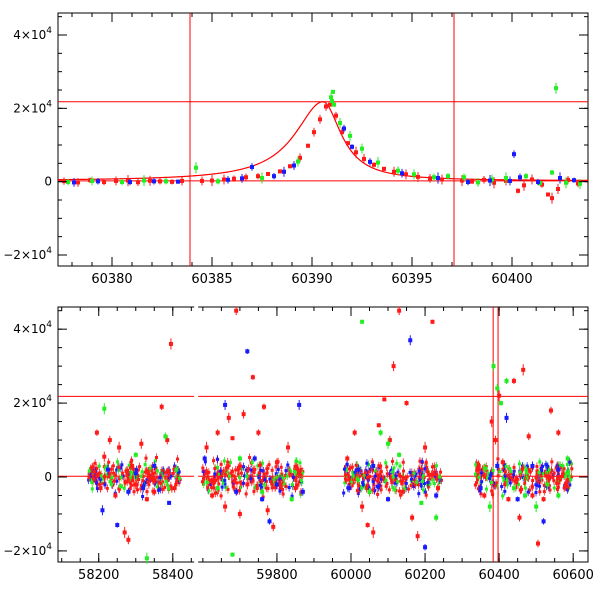 The height and width of the screenshot is (600, 600). What do you see at coordinates (32, 402) in the screenshot?
I see `y-tick-label: 2×104` at bounding box center [32, 402].